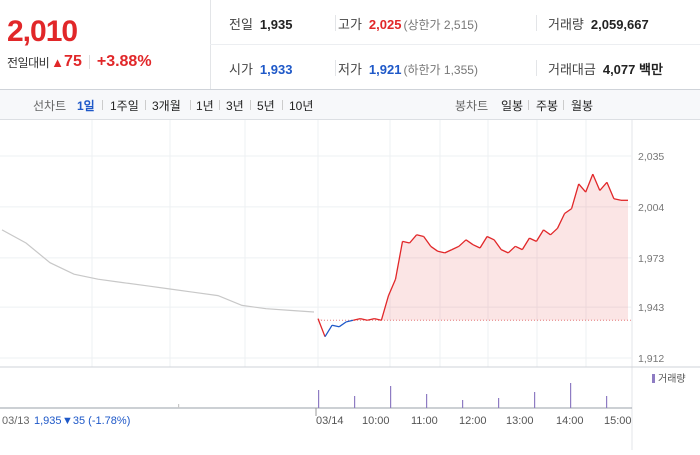 The width and height of the screenshot is (700, 455). I want to click on stats-row-2: 시가 1,933 저가 1,921 (하한가 1,355) 거래대금 4,077 백만, so click(455, 67).